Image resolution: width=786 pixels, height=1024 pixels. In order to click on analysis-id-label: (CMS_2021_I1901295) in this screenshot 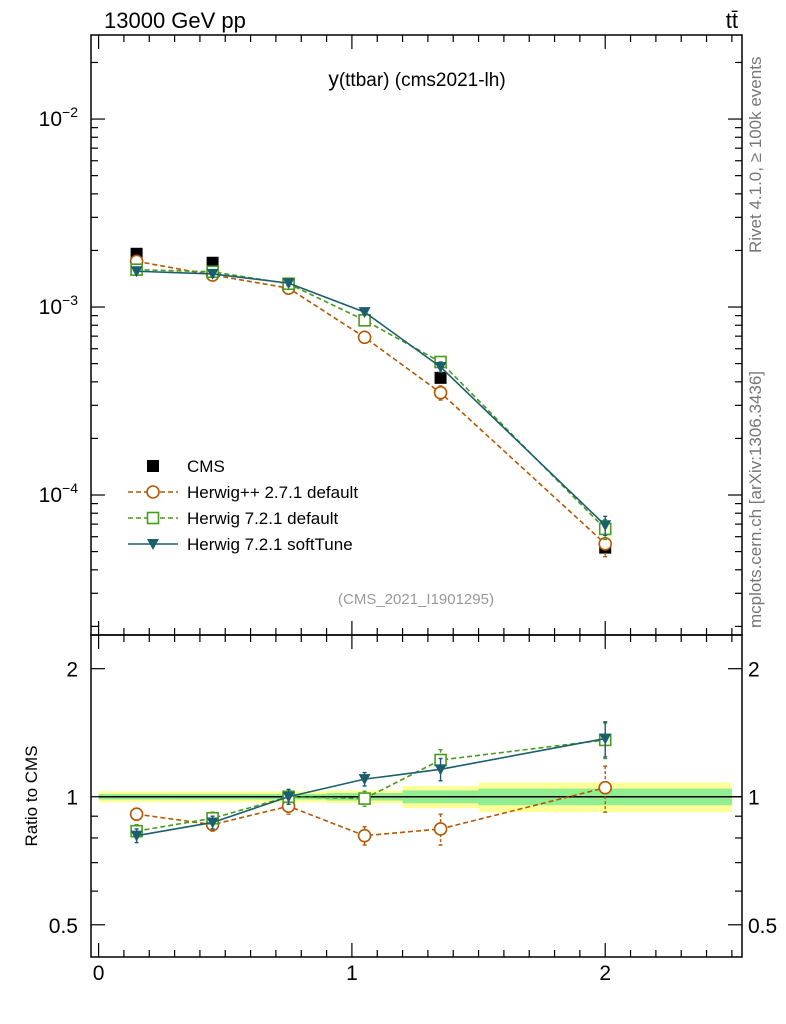, I will do `click(416, 599)`.